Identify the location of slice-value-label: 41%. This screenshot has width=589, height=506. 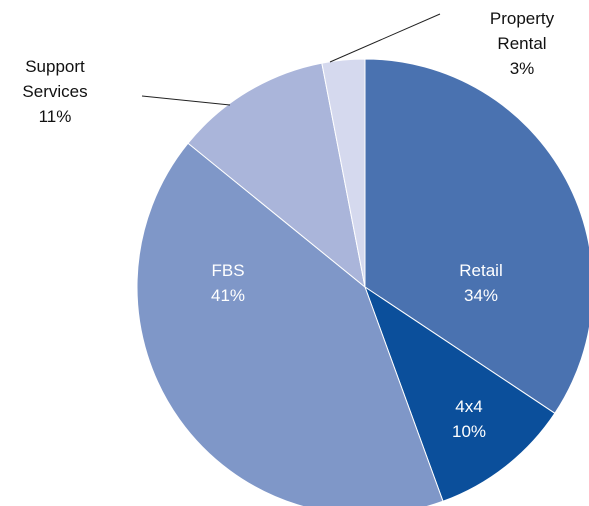
(228, 295).